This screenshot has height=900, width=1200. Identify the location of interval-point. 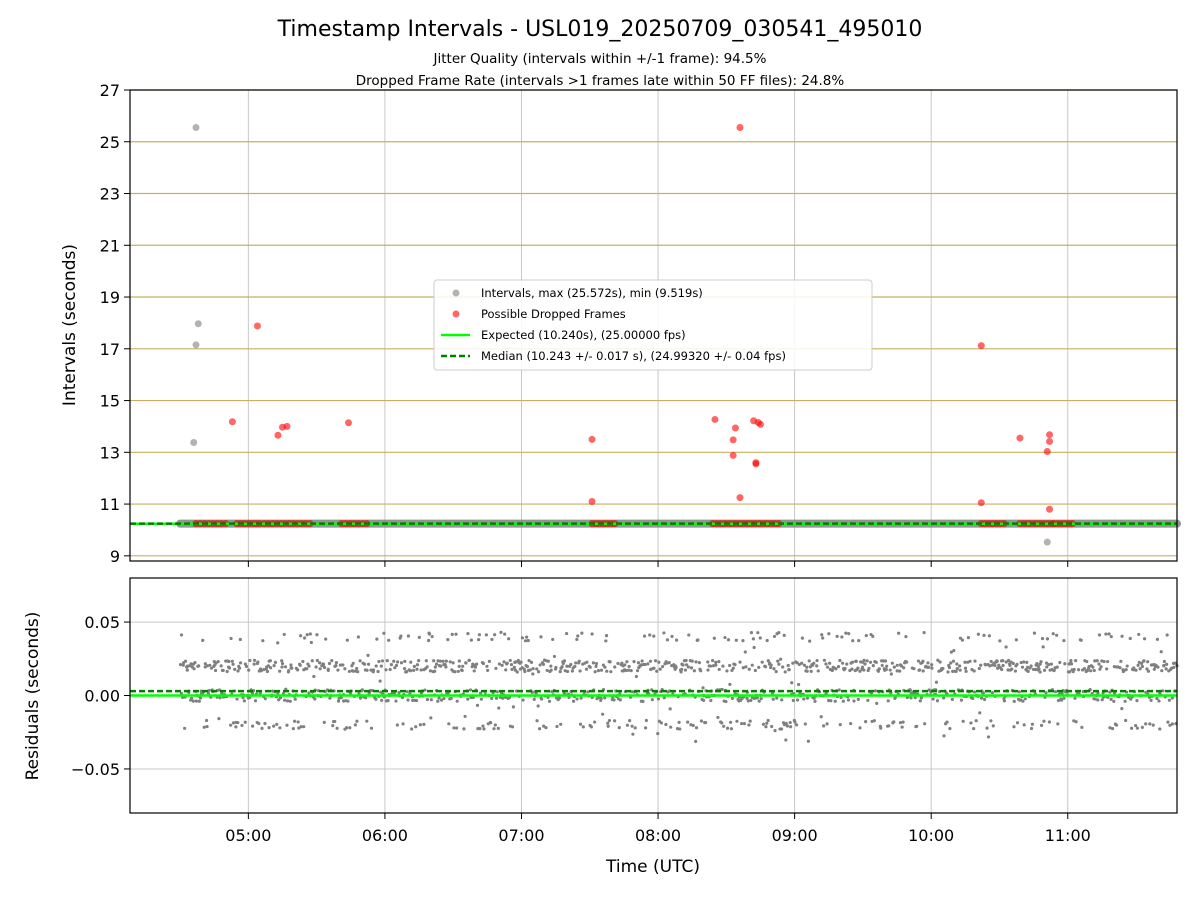
(194, 442).